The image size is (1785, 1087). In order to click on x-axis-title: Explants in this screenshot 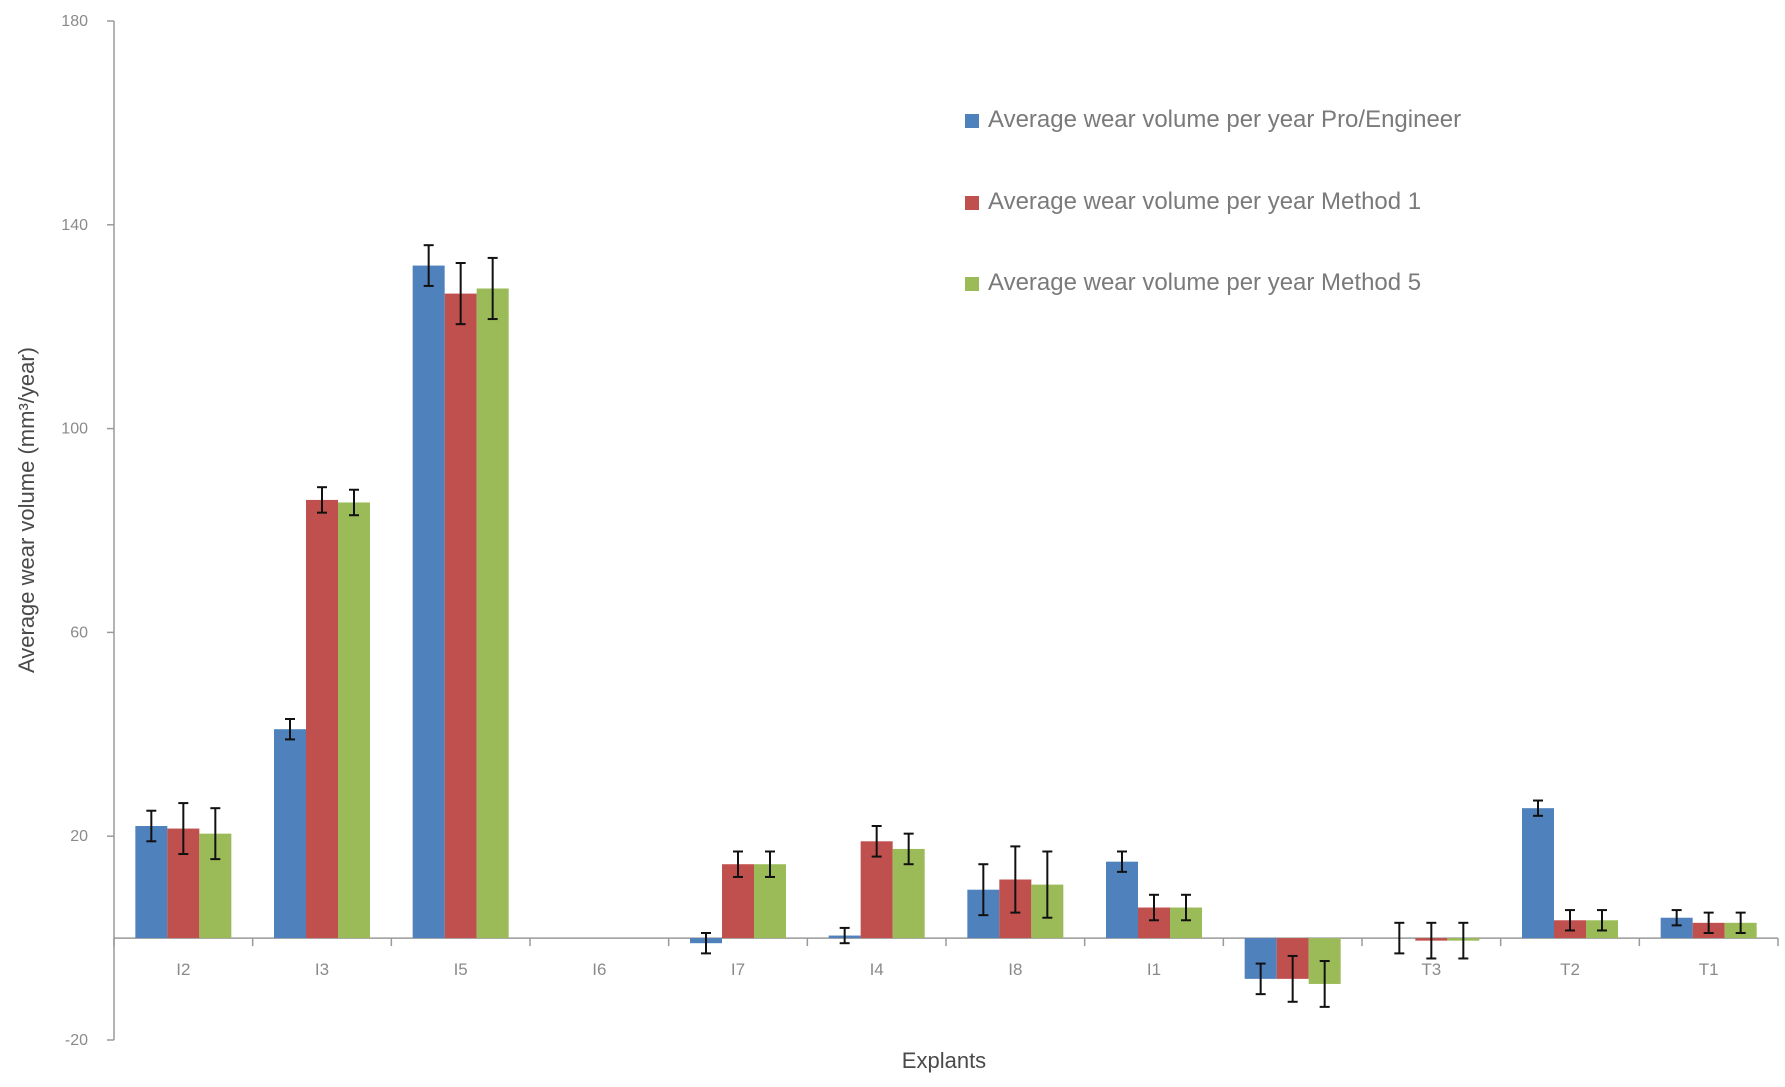, I will do `click(944, 1060)`.